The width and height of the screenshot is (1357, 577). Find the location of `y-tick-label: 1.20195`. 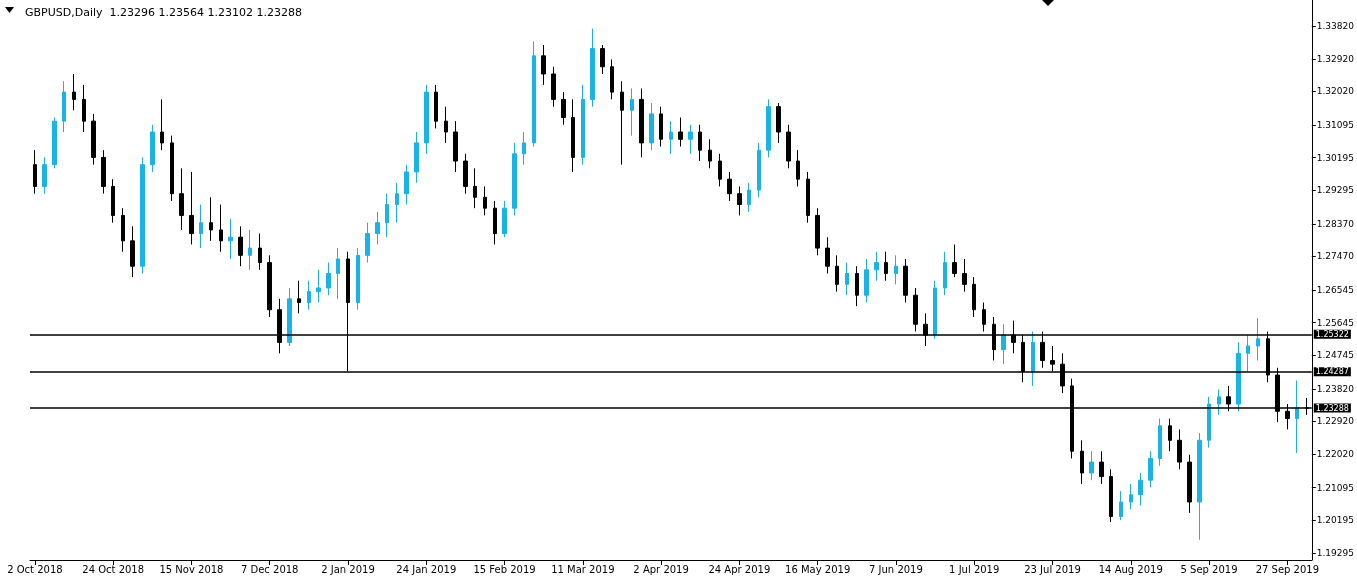

y-tick-label: 1.20195 is located at coordinates (1335, 520).